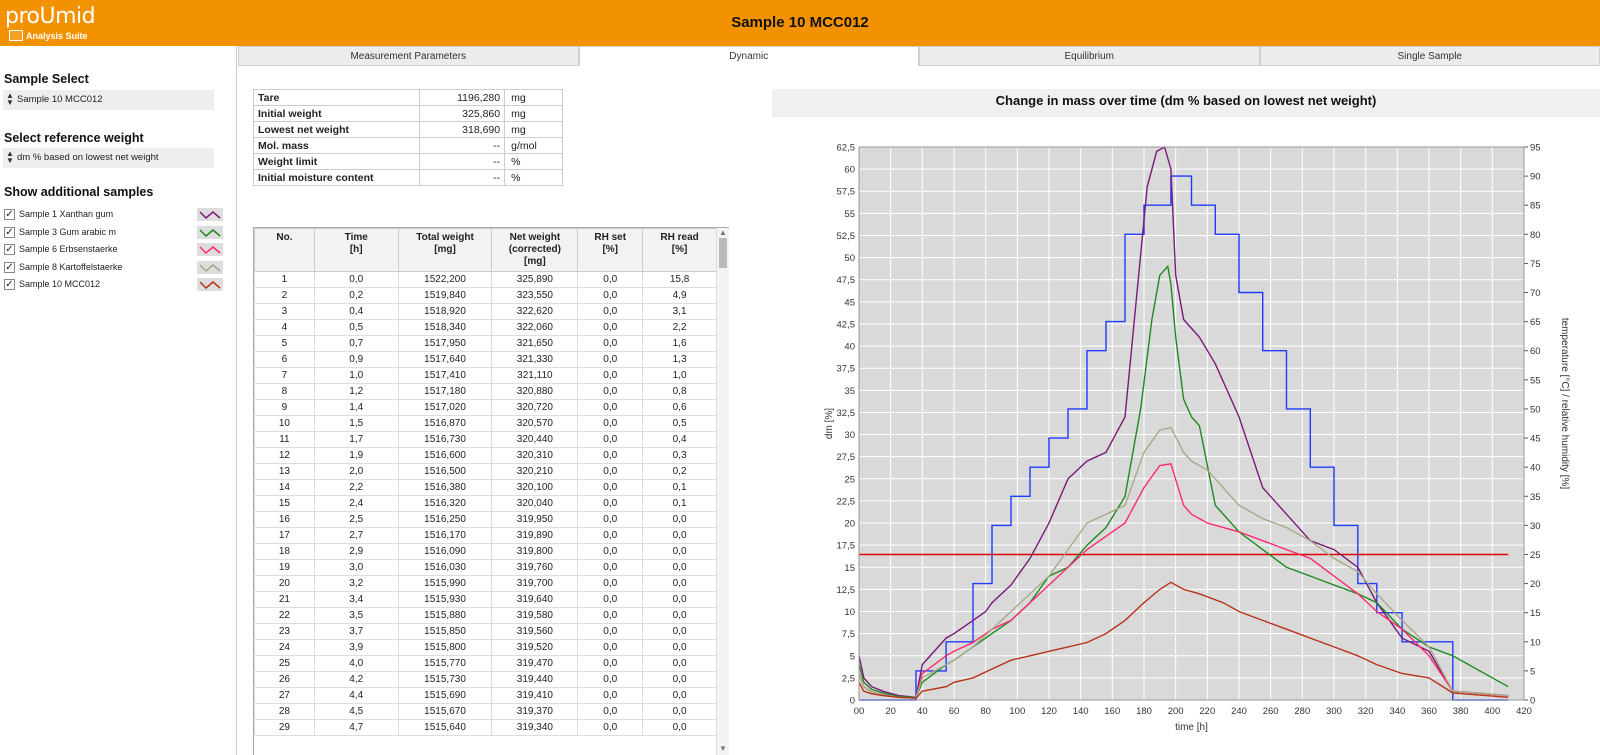 The width and height of the screenshot is (1600, 755). Describe the element at coordinates (114, 249) in the screenshot. I see `sample-row: ✓ Sample 6 Erbsenstaerke` at that location.